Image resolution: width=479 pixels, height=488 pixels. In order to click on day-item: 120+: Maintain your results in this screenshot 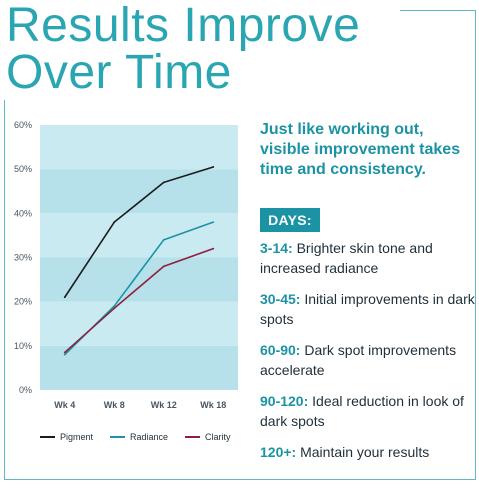, I will do `click(367, 452)`.